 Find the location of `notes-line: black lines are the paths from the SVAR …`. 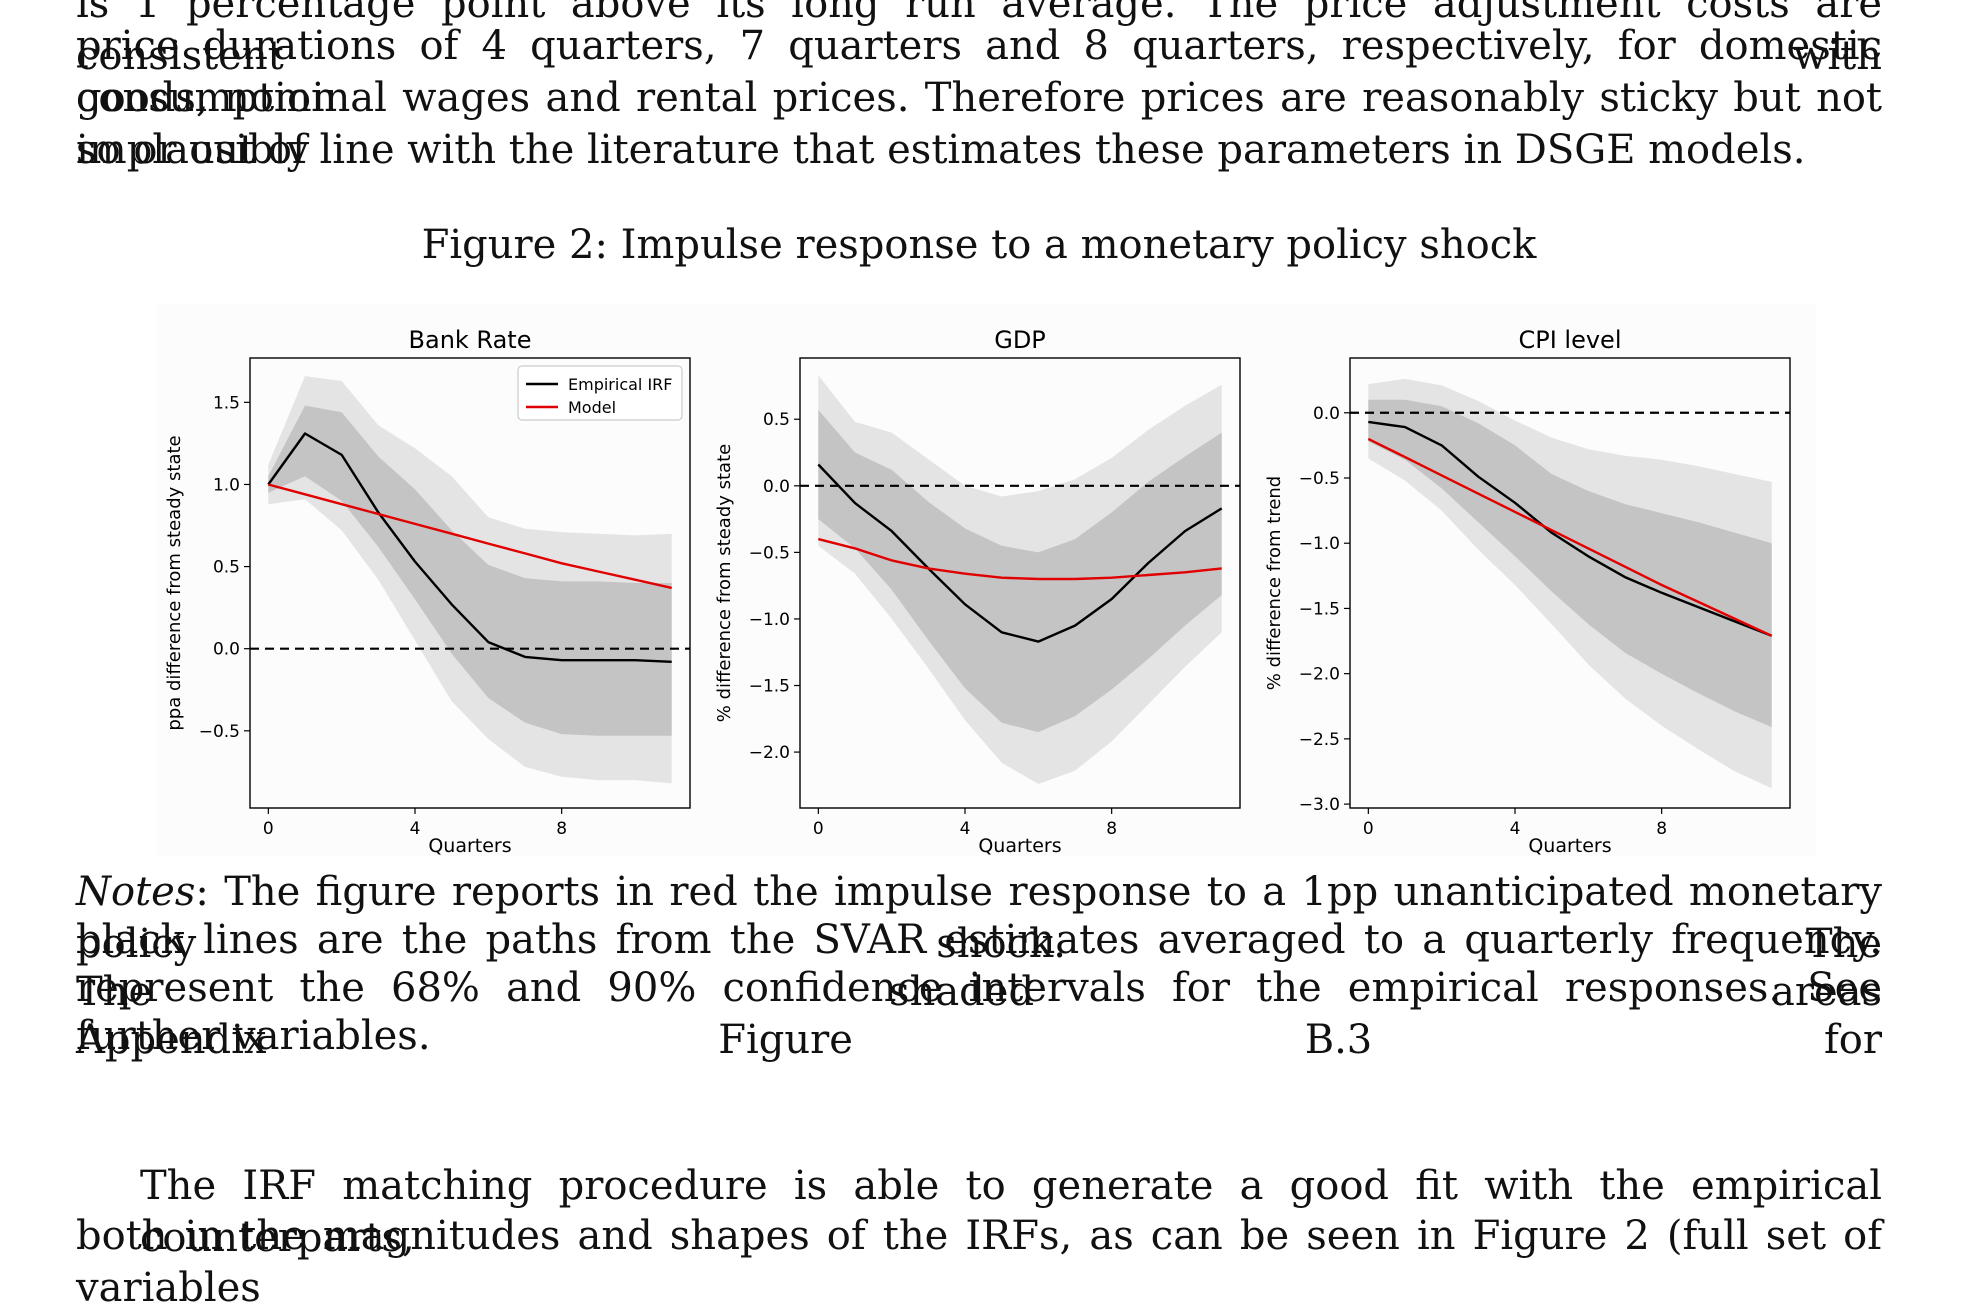

notes-line: black lines are the paths from the SVAR … is located at coordinates (979, 966).